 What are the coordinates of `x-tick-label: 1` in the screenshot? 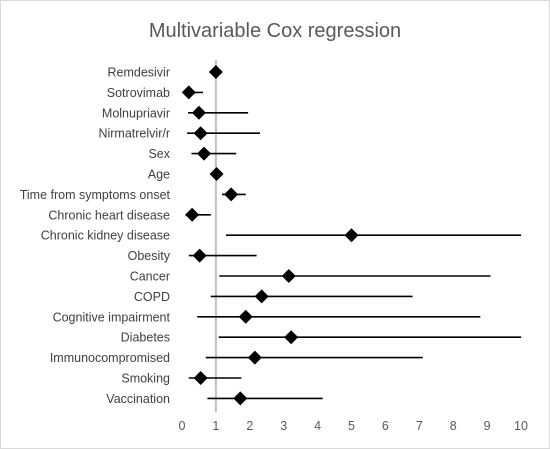 It's located at (215, 426).